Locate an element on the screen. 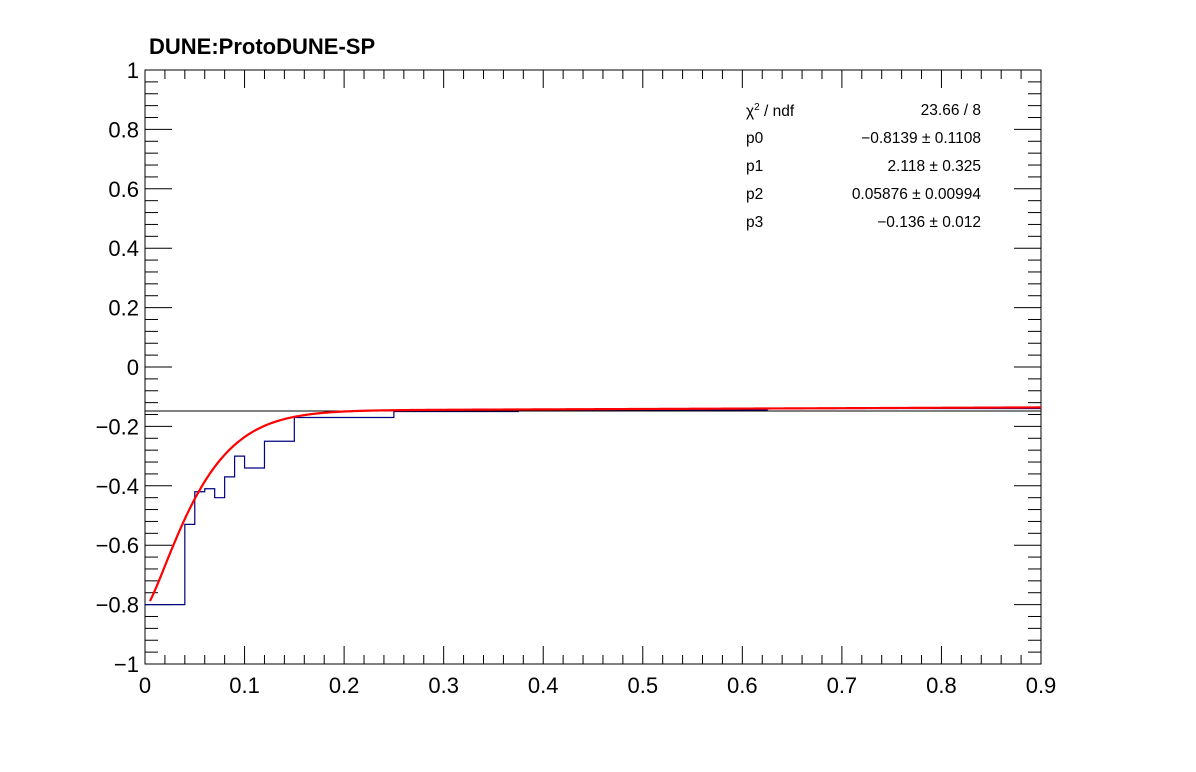 This screenshot has height=772, width=1196. param-value: −0.136 ± 0.012 is located at coordinates (929, 222).